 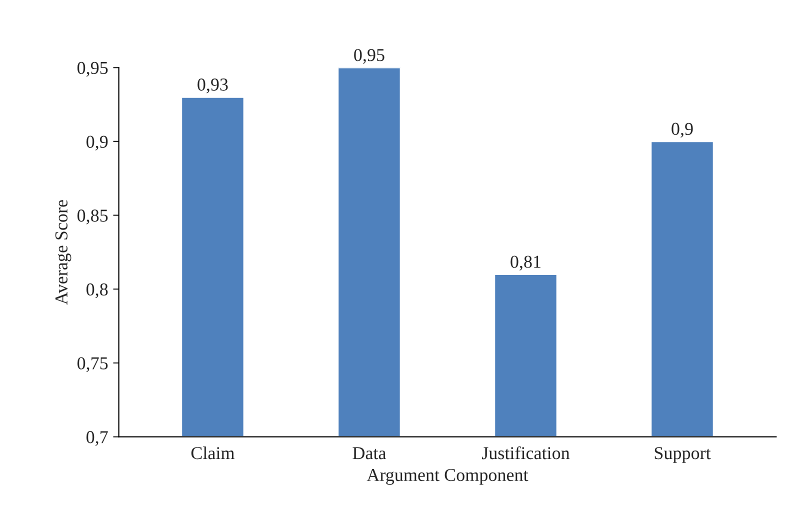 I want to click on data-label: 0,95, so click(x=369, y=56).